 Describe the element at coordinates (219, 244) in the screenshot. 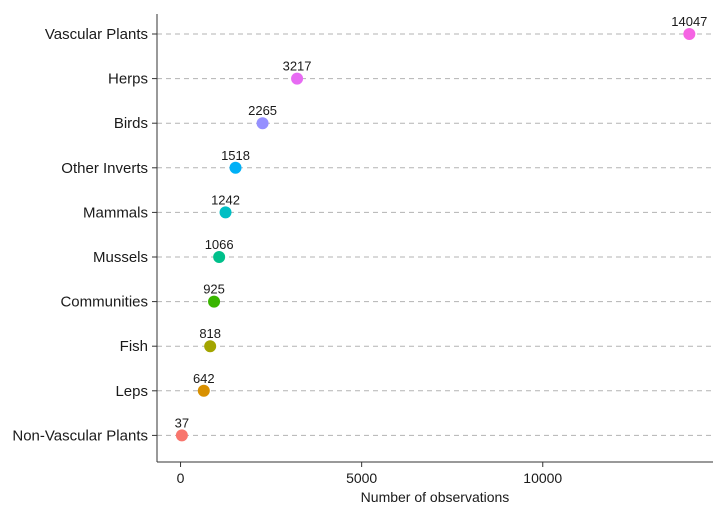

I see `data-label: 1066` at that location.